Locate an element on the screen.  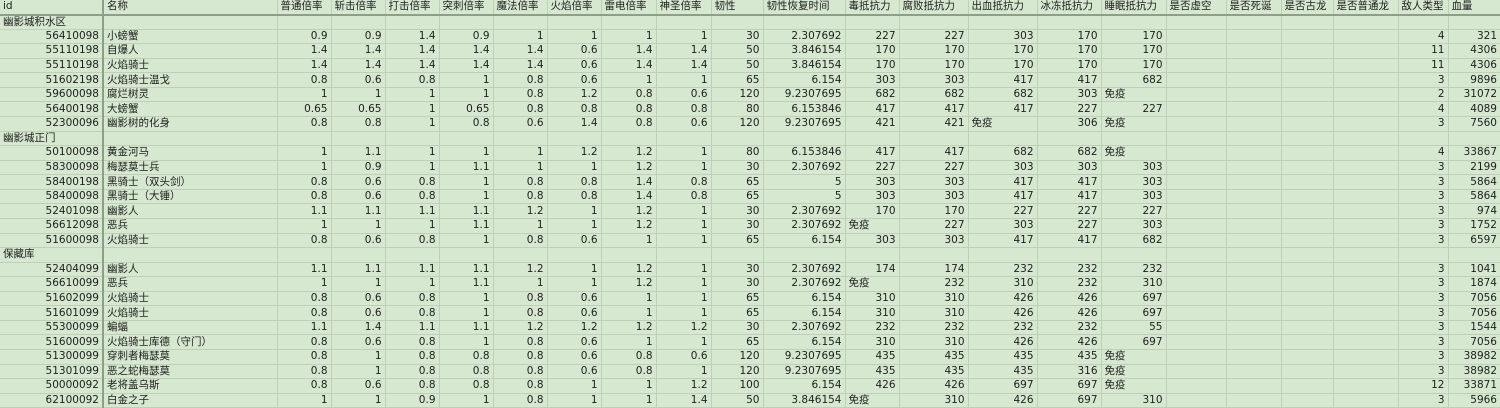
cell-magic: 1 is located at coordinates (520, 168).